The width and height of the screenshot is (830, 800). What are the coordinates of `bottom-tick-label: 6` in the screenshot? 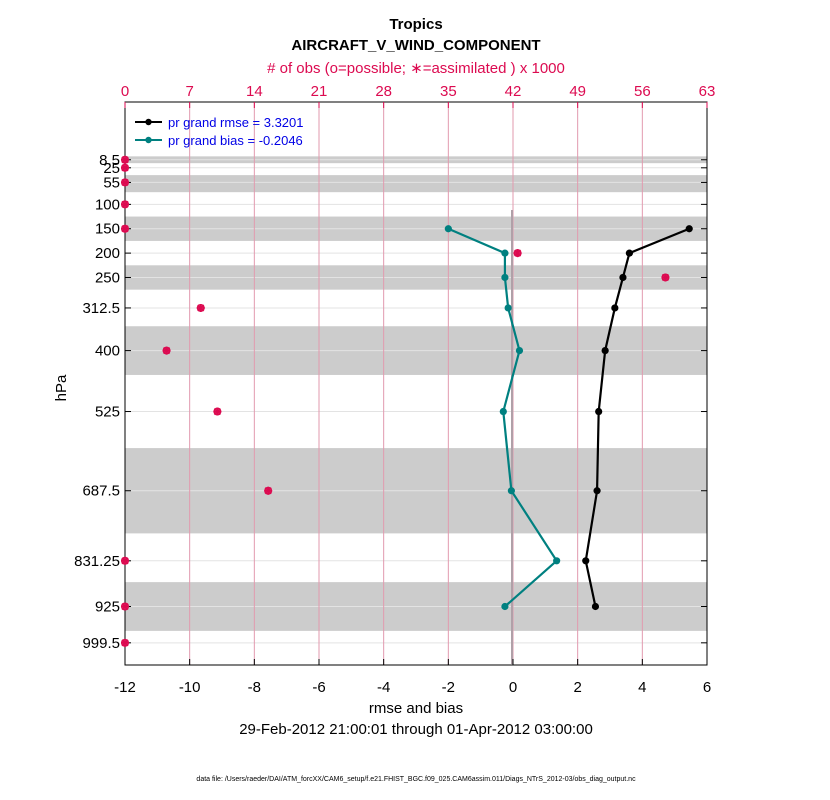 It's located at (707, 687).